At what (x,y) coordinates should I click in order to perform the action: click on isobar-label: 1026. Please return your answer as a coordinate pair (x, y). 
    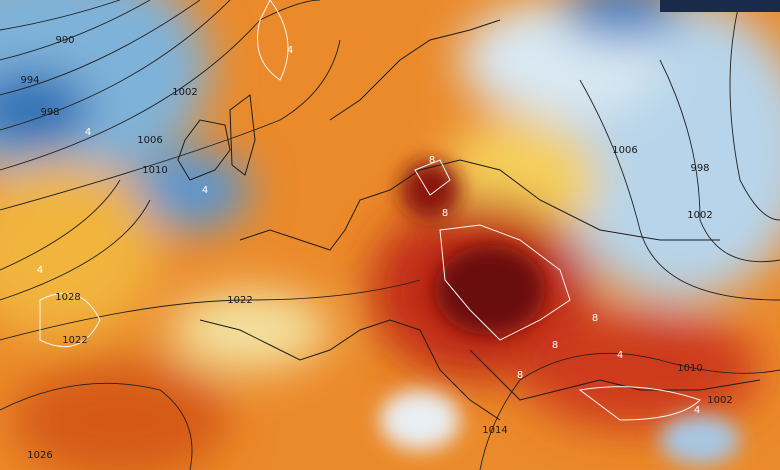
    Looking at the image, I should click on (39, 455).